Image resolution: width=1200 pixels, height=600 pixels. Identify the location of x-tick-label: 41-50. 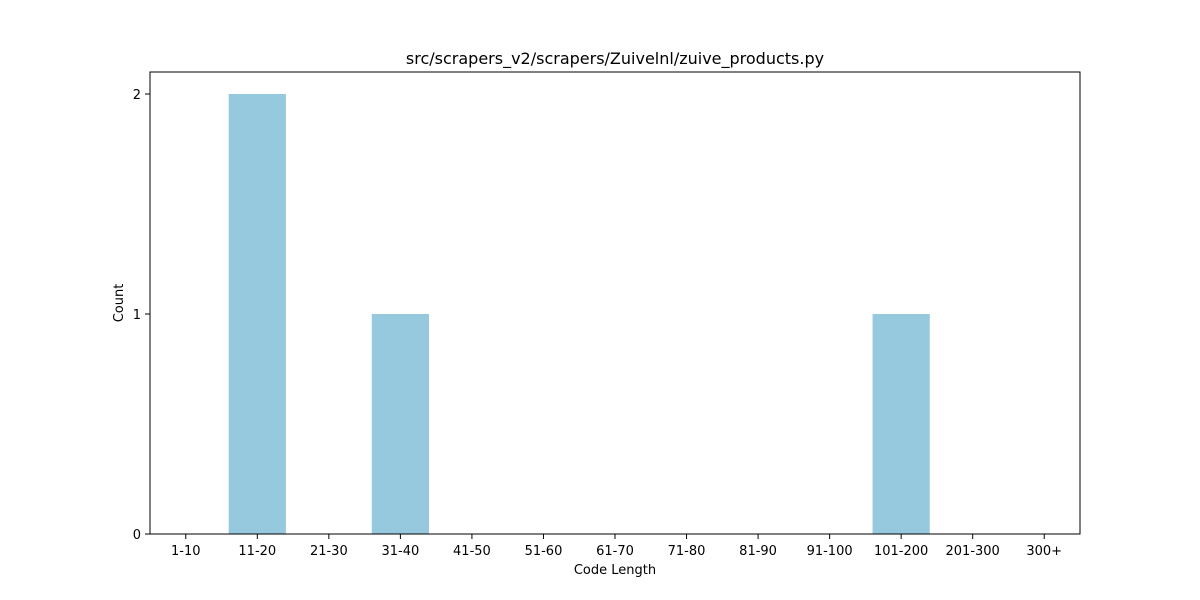
(472, 551).